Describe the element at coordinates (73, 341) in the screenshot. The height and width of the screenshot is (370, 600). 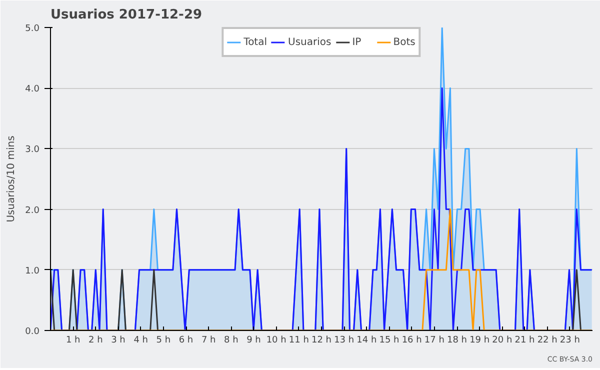
I see `x-tick-label: 1 h` at that location.